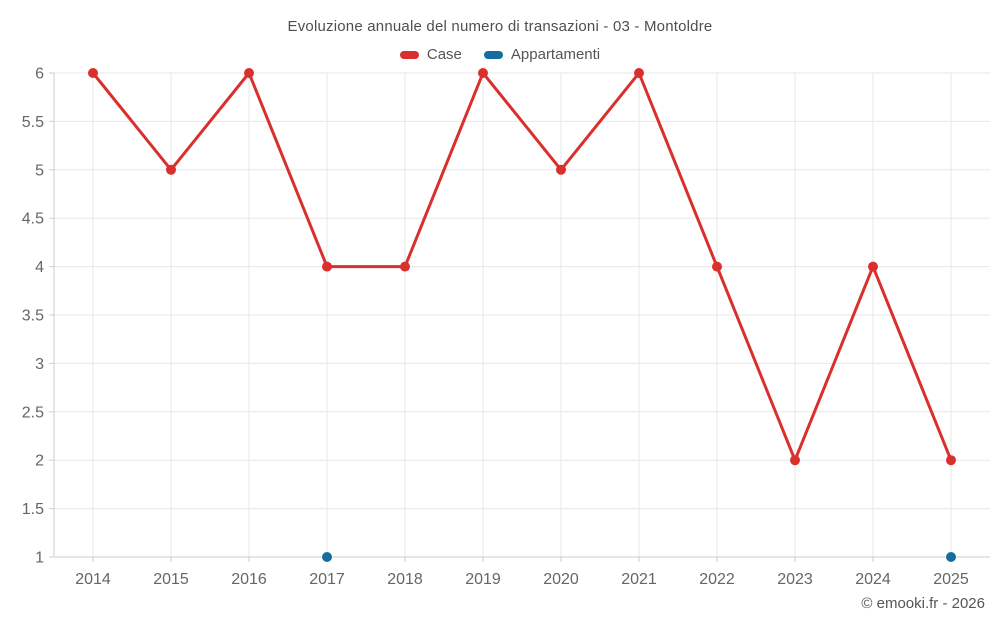 Image resolution: width=1000 pixels, height=625 pixels. I want to click on y-tick-label: 6, so click(39, 74).